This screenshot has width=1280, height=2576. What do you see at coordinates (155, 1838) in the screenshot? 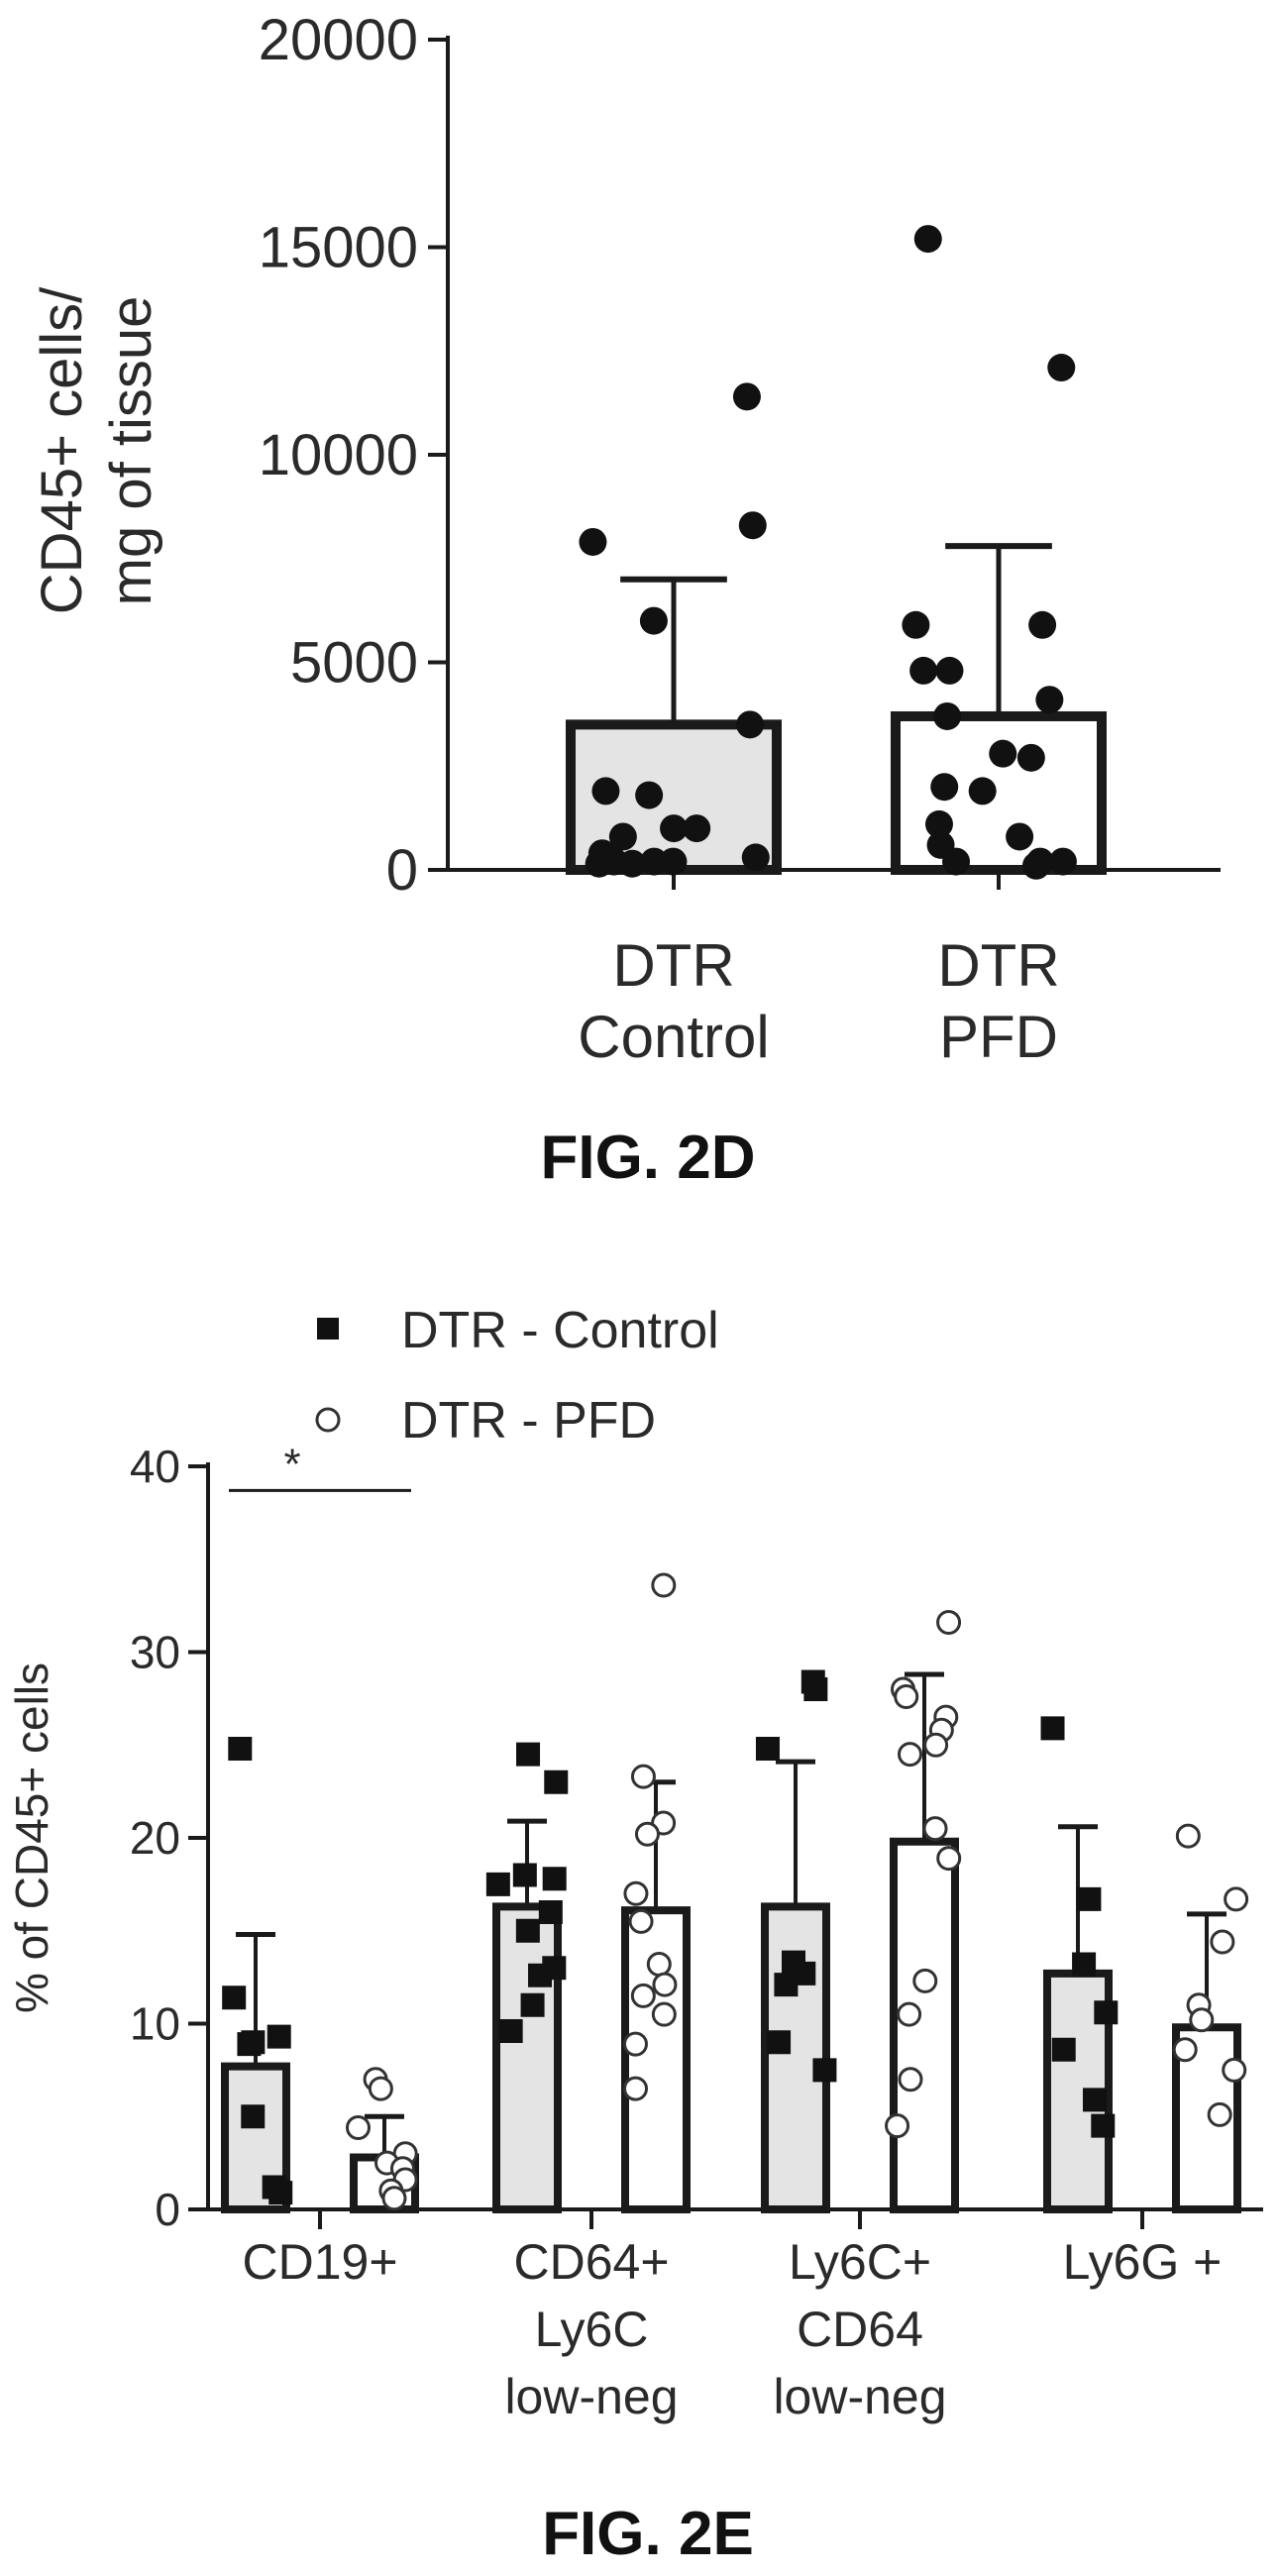
I see `y-tick-label: 20` at bounding box center [155, 1838].